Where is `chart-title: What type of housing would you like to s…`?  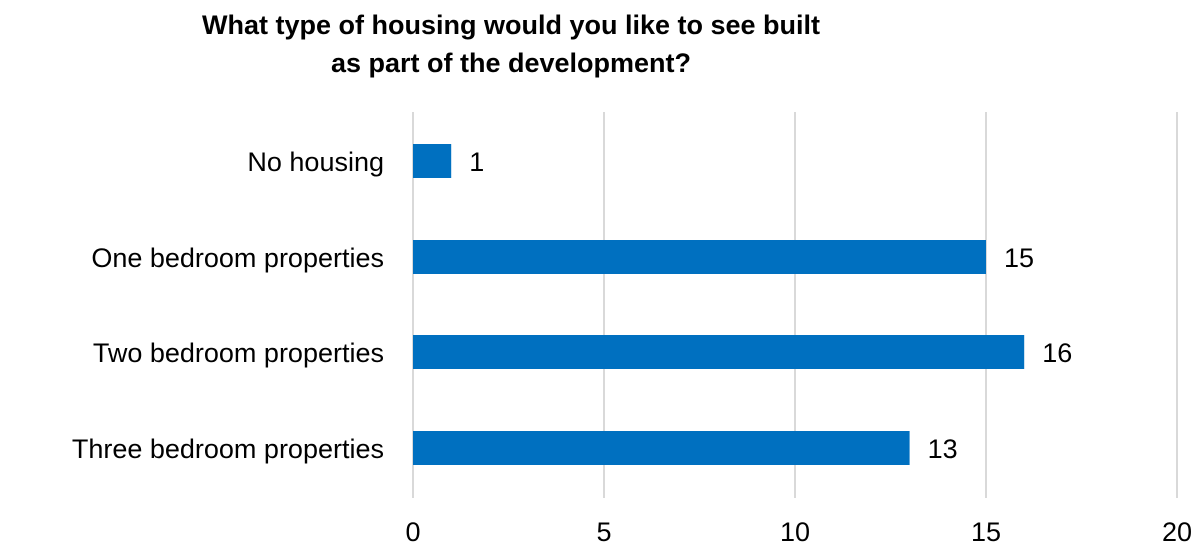
chart-title: What type of housing would you like to s… is located at coordinates (511, 44).